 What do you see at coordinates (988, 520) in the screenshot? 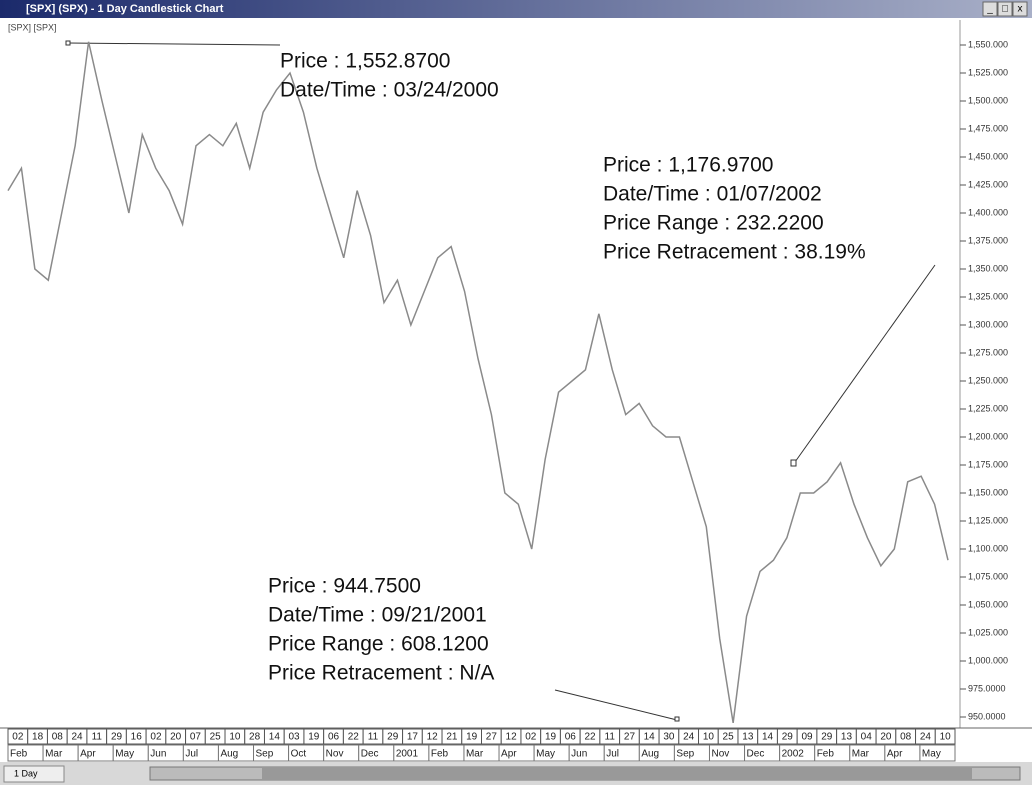
I see `y-tick-label: 1,125.000` at bounding box center [988, 520].